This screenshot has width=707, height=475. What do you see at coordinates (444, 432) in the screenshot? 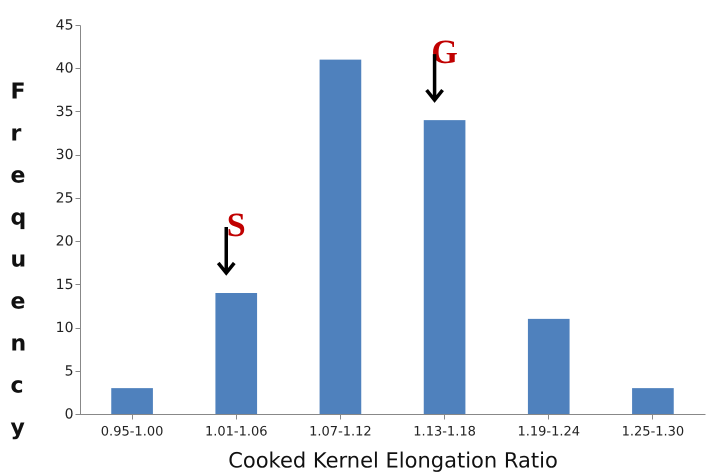
I see `x-tick-label: 1.13-1.18` at bounding box center [444, 432].